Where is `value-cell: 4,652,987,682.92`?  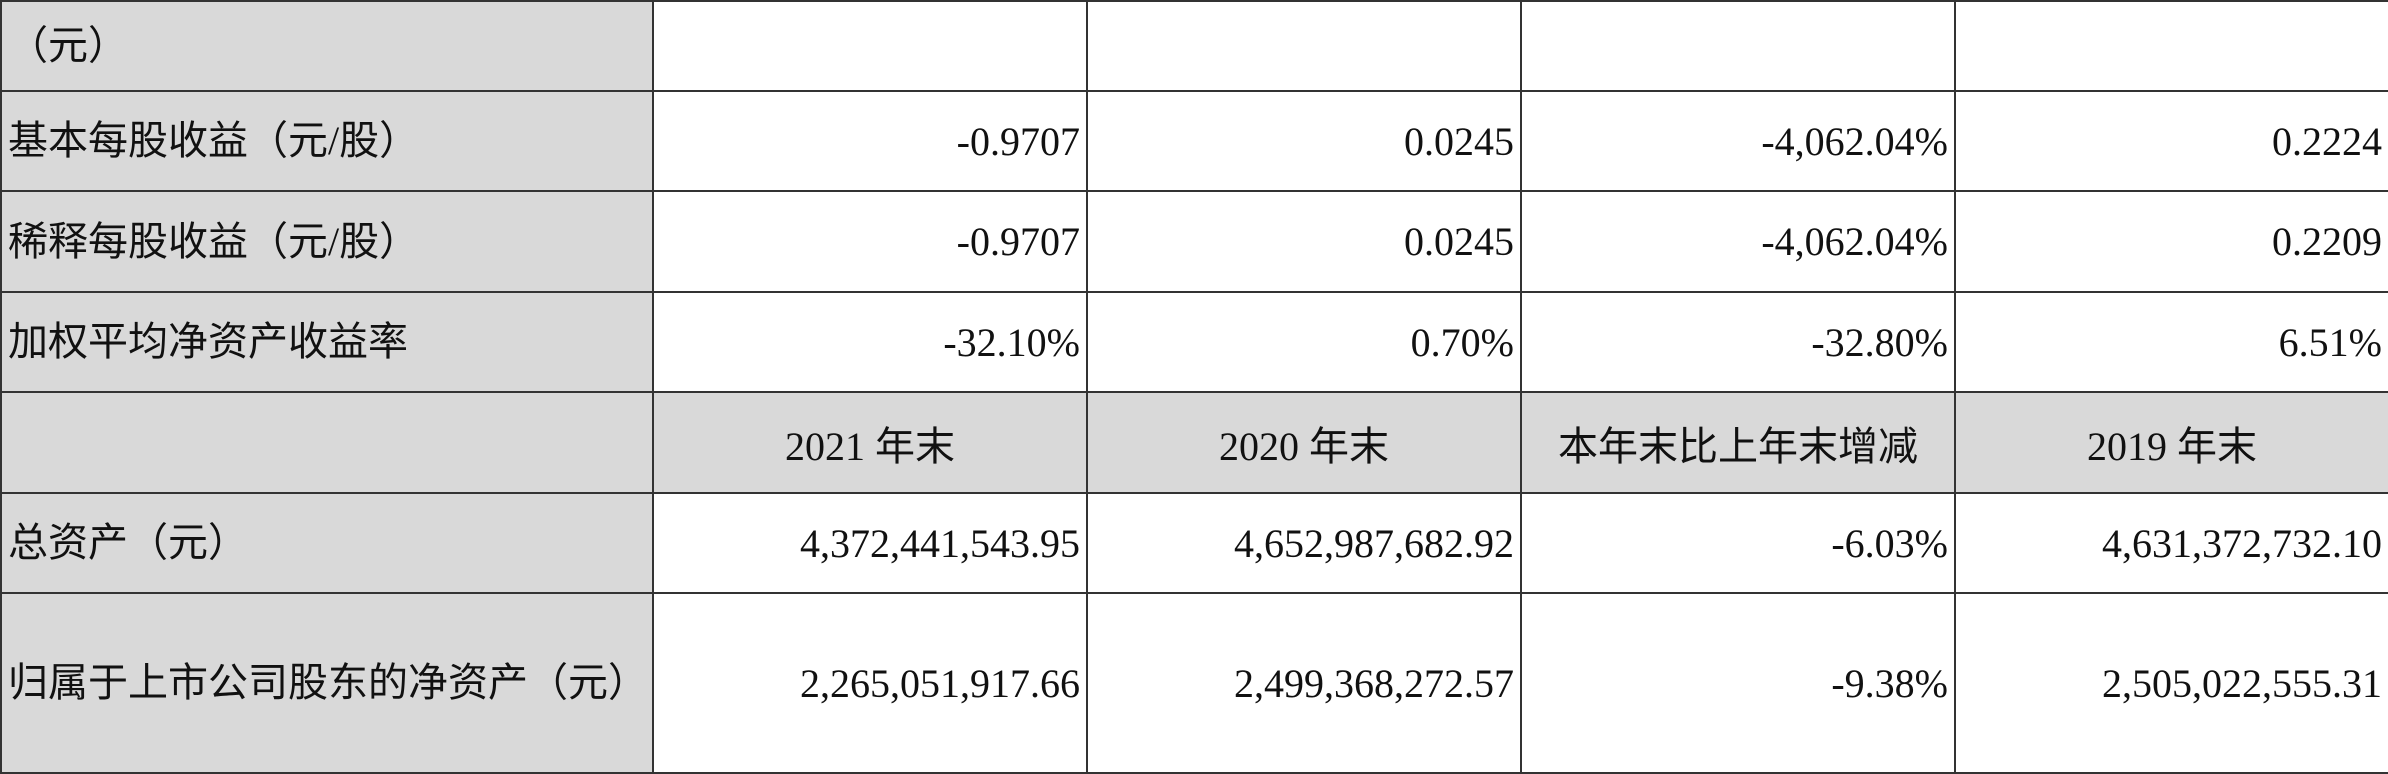
value-cell: 4,652,987,682.92 is located at coordinates (1304, 543).